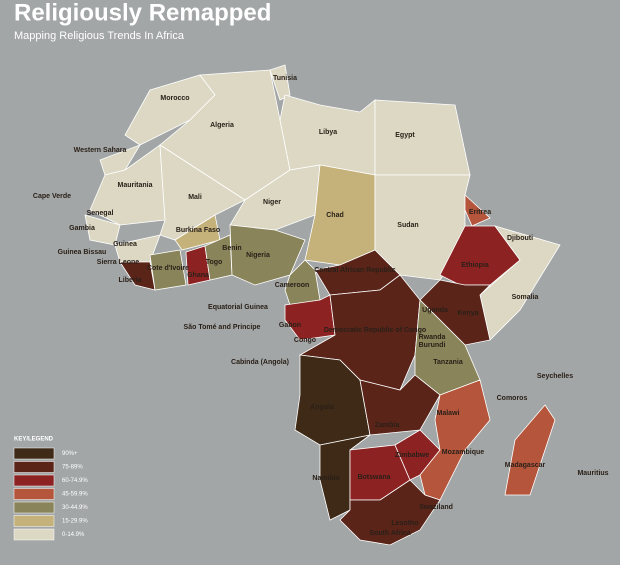 The image size is (620, 565). Describe the element at coordinates (258, 255) in the screenshot. I see `country-label: Nigeria` at that location.